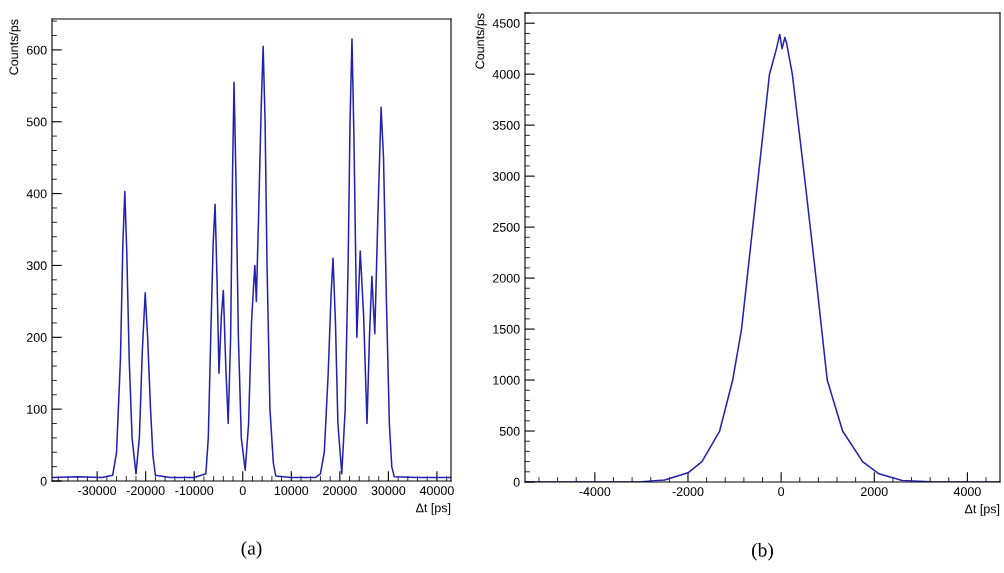  What do you see at coordinates (388, 491) in the screenshot?
I see `x-tick-label: 30000` at bounding box center [388, 491].